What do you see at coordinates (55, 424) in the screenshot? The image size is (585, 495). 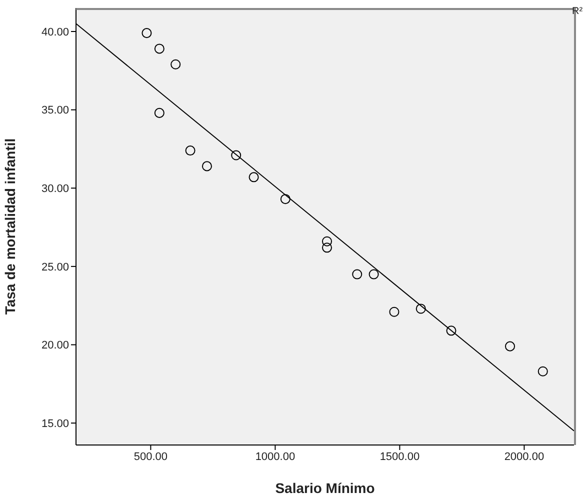 I see `y-tick-label: 15.00` at bounding box center [55, 424].